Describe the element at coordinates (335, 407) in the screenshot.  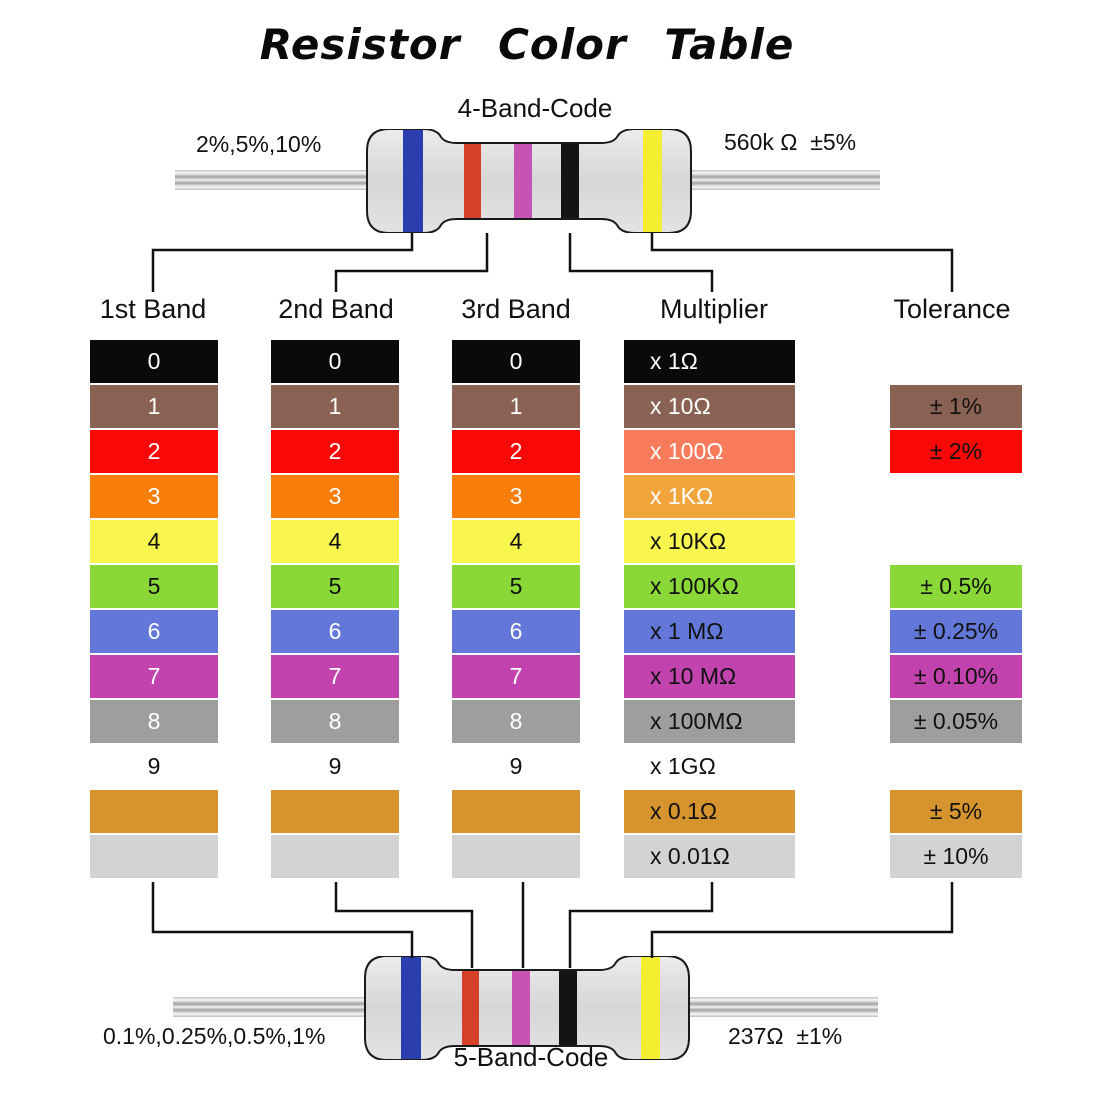
I see `band2-cell-brown: 1` at that location.